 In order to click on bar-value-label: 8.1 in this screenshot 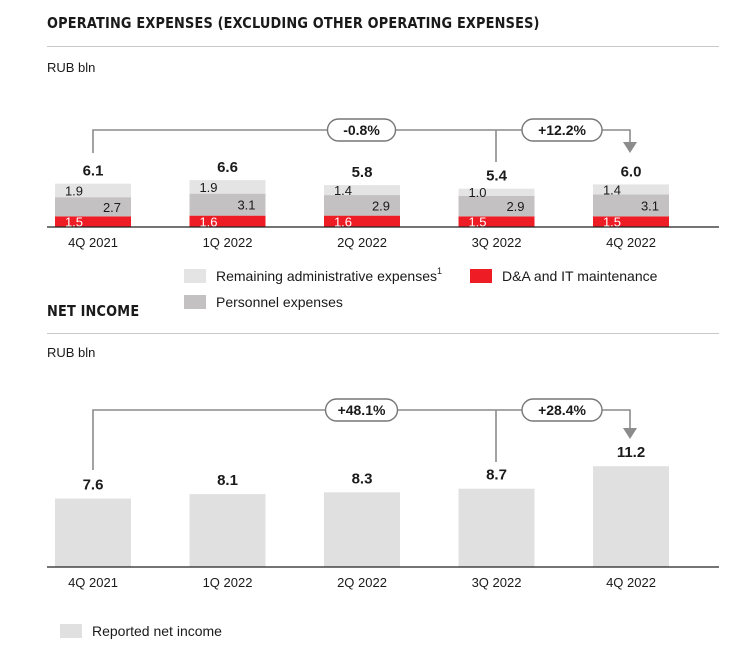, I will do `click(227, 480)`.